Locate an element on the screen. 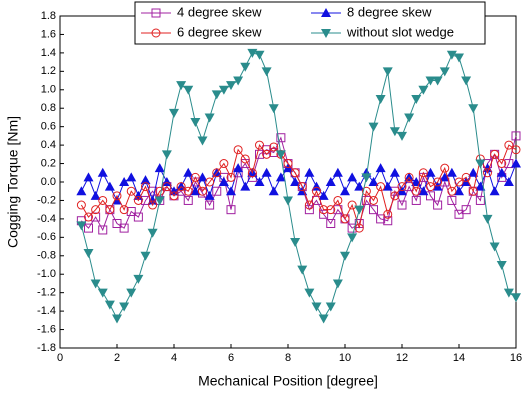  legend-marker is located at coordinates (156, 13).